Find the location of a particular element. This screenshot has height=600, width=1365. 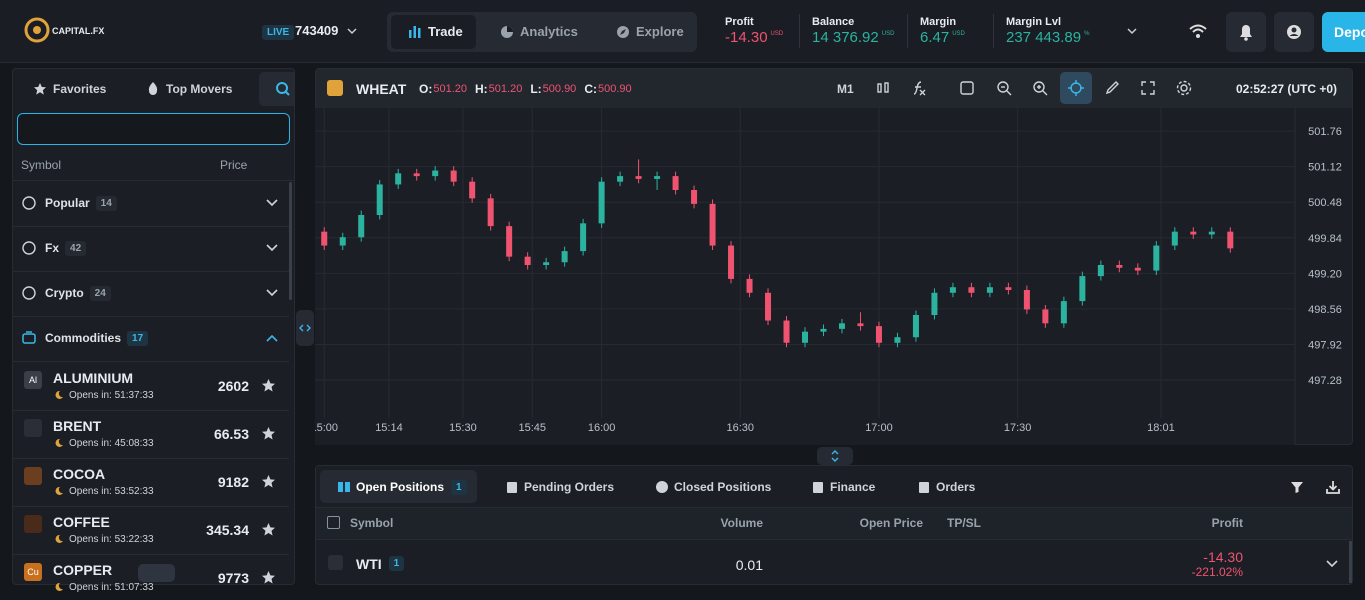

column-header: Price is located at coordinates (234, 165).